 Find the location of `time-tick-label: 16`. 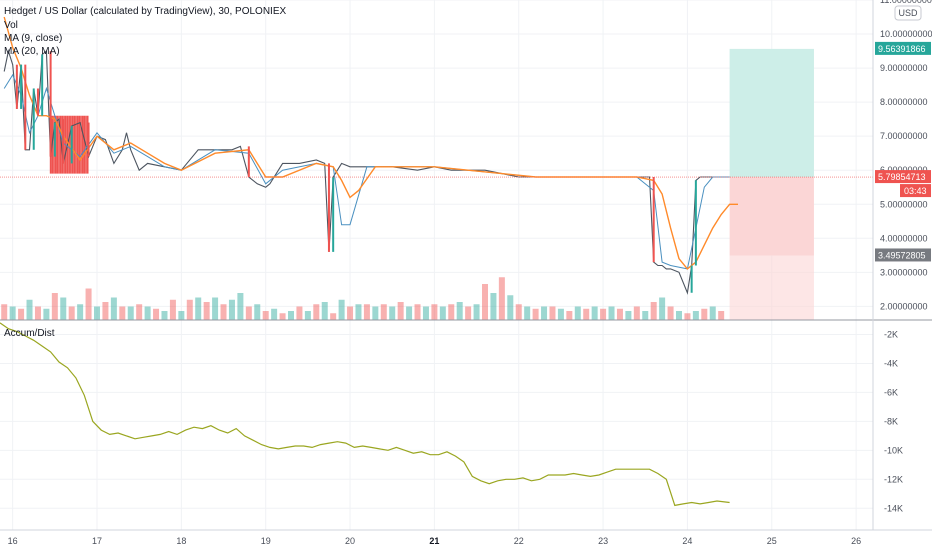

time-tick-label: 16 is located at coordinates (13, 541).